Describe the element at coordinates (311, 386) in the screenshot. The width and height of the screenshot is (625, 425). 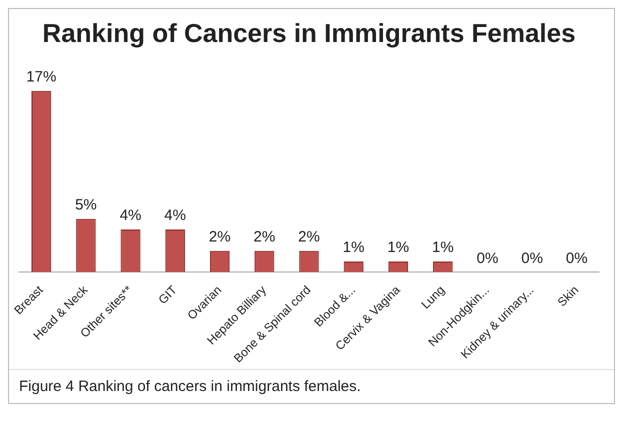
I see `caption: Figure 4 Ranking of cancers in immigrants females.` at that location.